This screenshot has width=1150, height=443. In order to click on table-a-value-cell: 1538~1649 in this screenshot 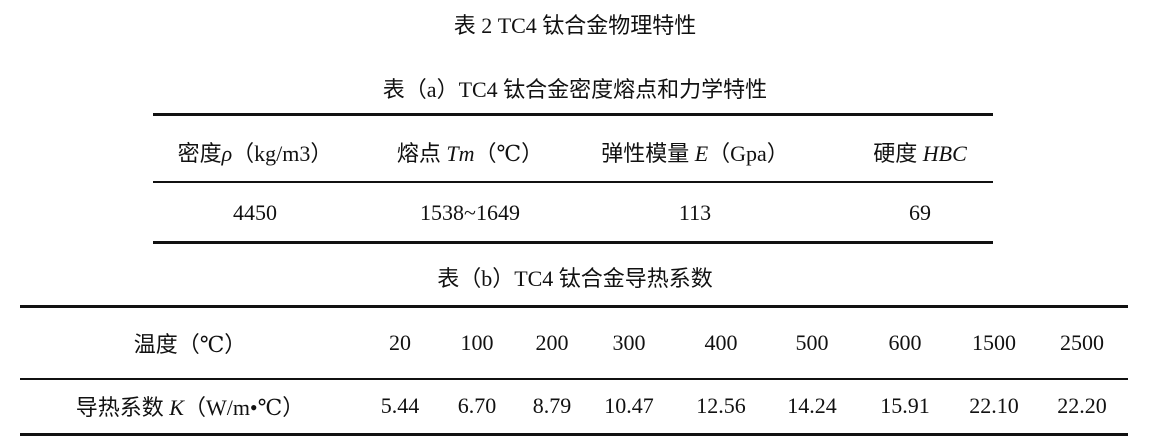, I will do `click(470, 212)`.